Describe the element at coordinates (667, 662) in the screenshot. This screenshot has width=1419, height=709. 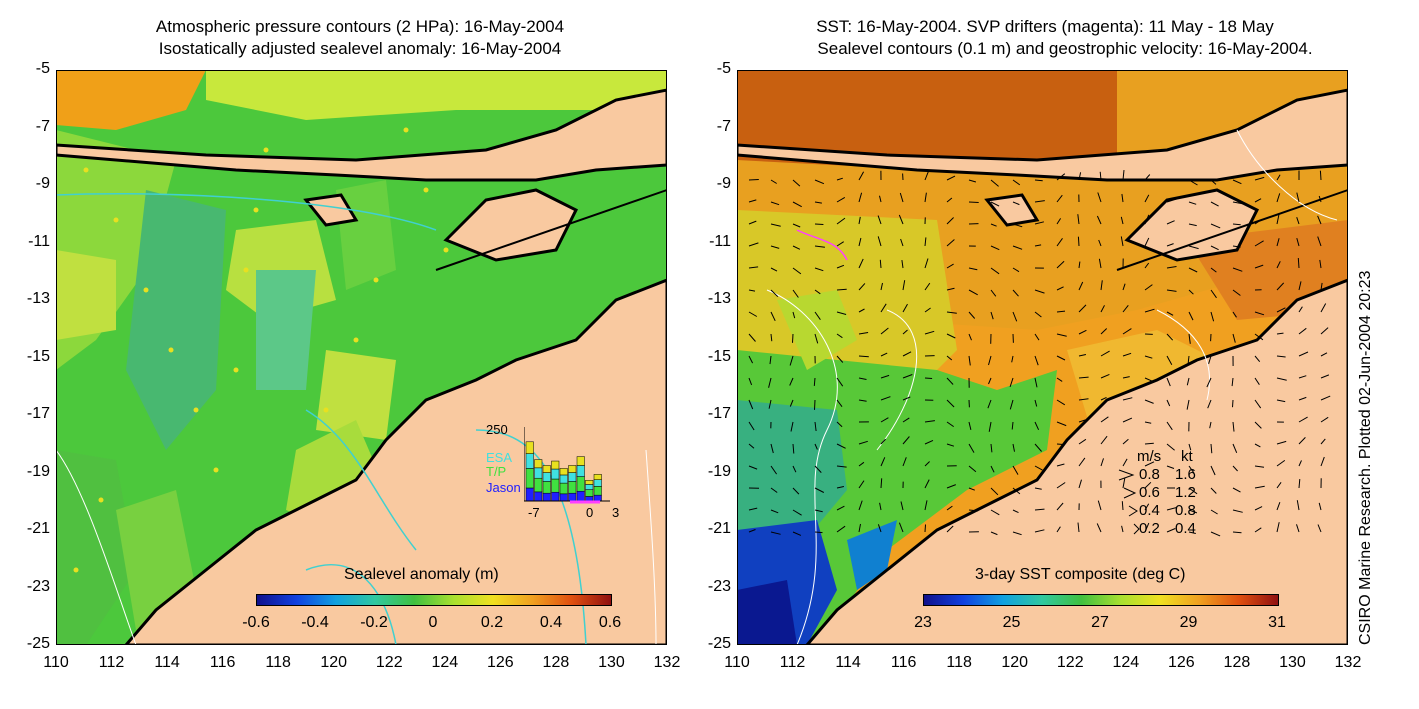
I see `left-xtick: 132` at that location.